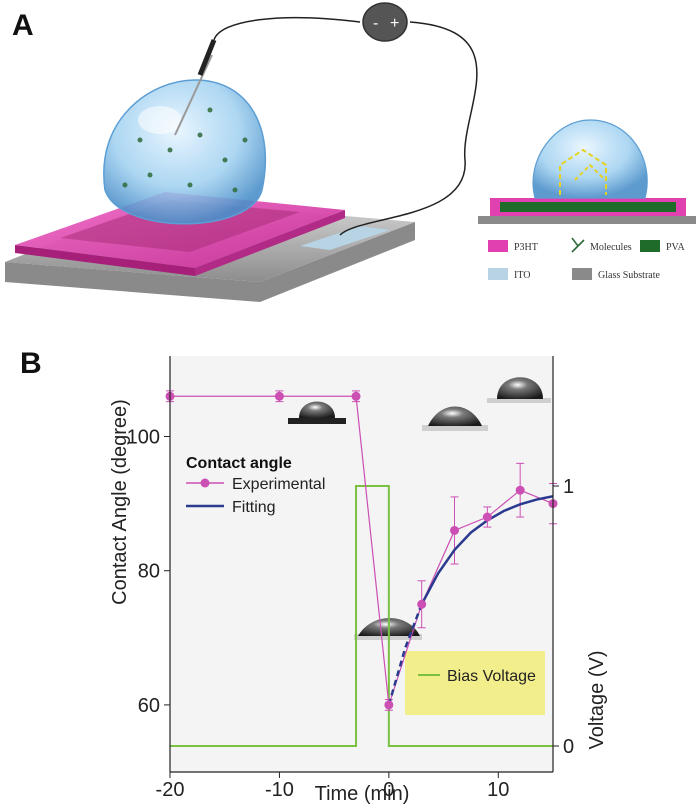 Image resolution: width=700 pixels, height=807 pixels. Describe the element at coordinates (287, 28) in the screenshot. I see `wire-left` at that location.